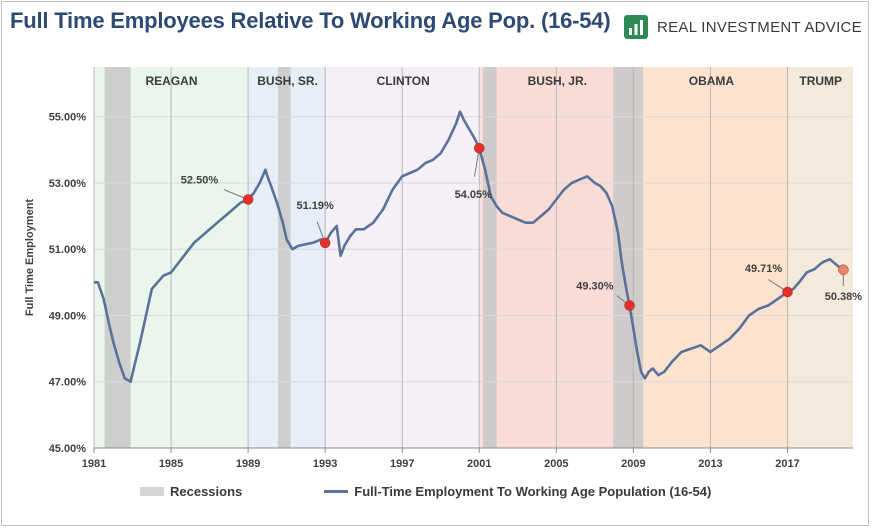  Describe the element at coordinates (68, 449) in the screenshot. I see `y-tick-label: 45.00%` at that location.